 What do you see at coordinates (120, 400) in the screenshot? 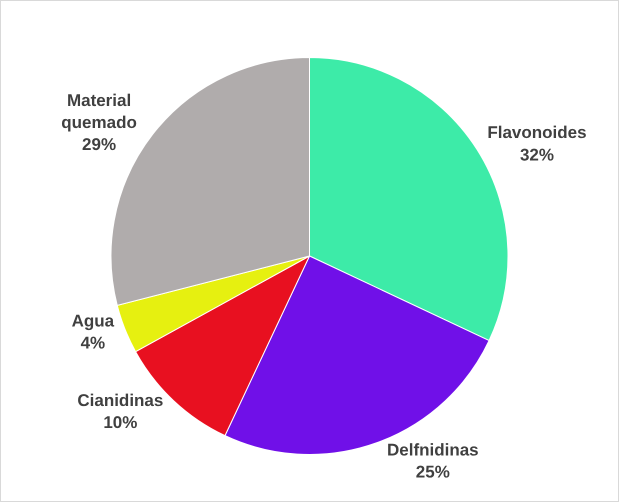
I see `slice-label: Cianidinas` at bounding box center [120, 400].